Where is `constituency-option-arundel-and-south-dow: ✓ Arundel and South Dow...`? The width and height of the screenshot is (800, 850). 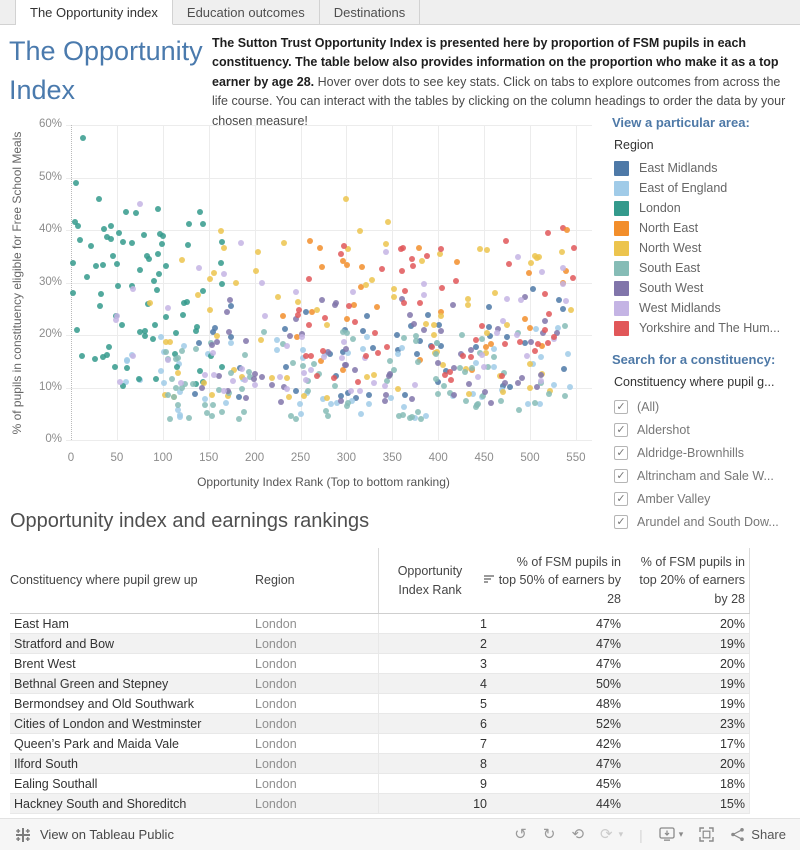 constituency-option-arundel-and-south-dow: ✓ Arundel and South Dow... is located at coordinates (706, 521).